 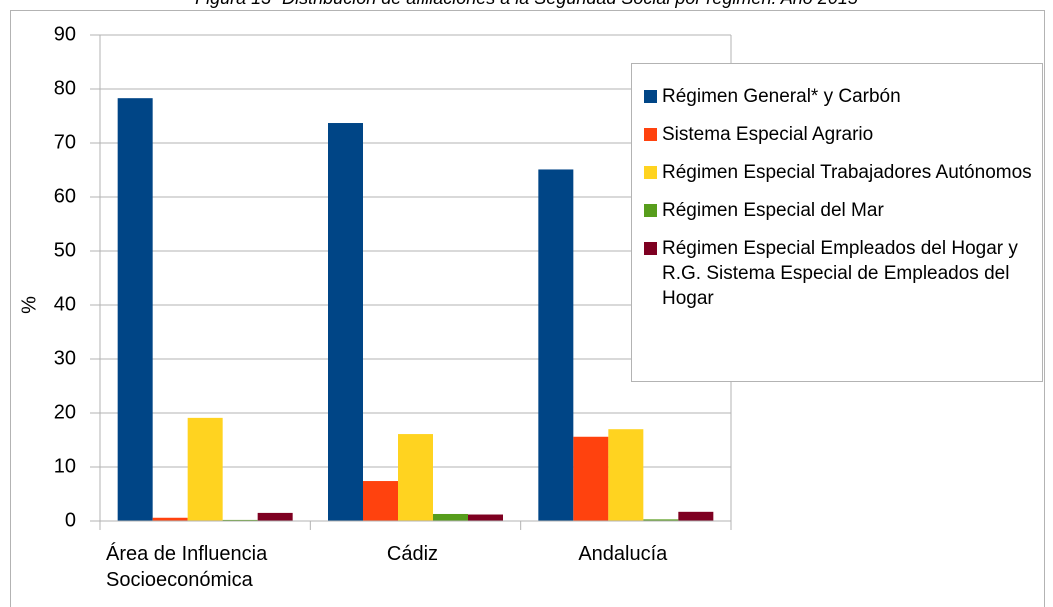 What do you see at coordinates (65, 466) in the screenshot?
I see `y-tick-label: 10` at bounding box center [65, 466].